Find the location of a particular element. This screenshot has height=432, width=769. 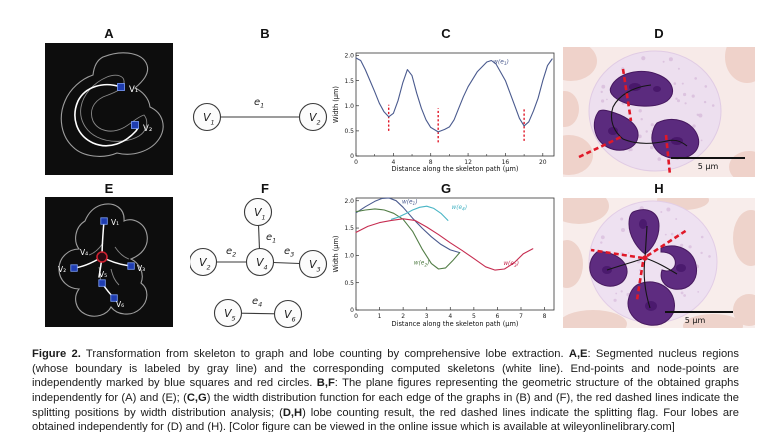

x-tick-label: 6 is located at coordinates (498, 316).